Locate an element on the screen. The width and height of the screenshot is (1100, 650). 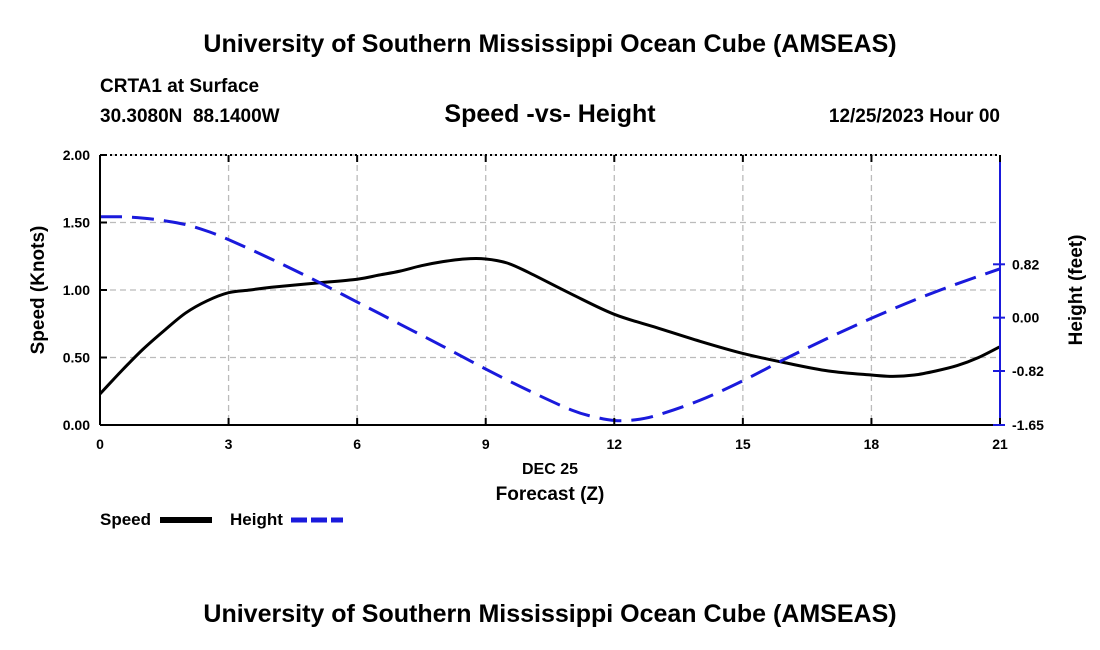
legend-speed-label: Speed is located at coordinates (126, 519).